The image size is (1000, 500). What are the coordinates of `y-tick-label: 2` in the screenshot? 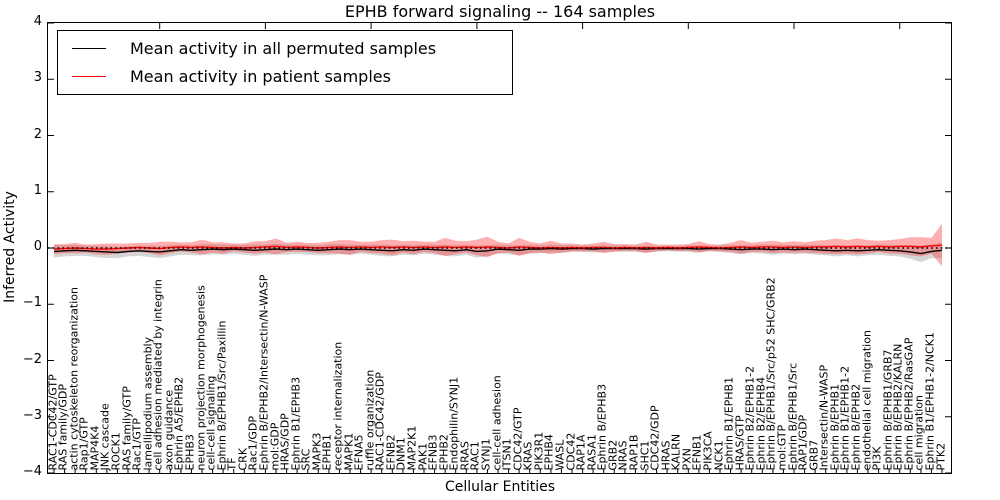 It's located at (37, 134).